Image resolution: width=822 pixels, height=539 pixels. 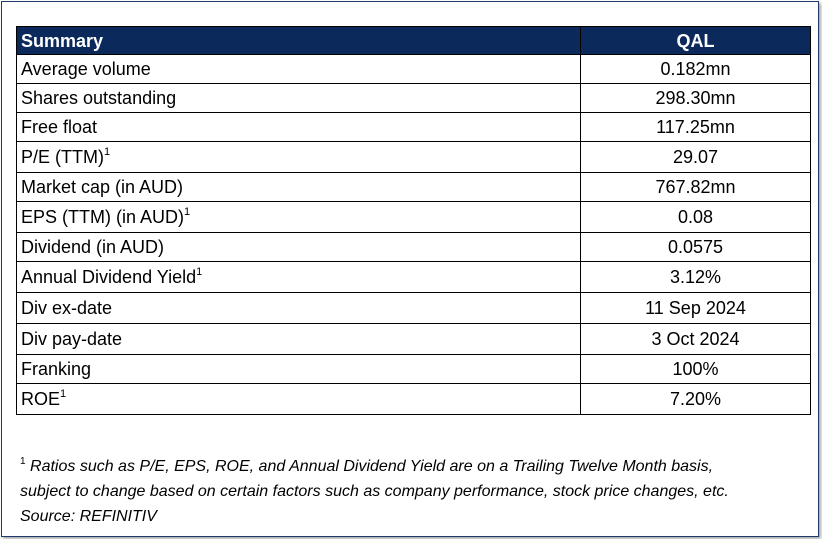 What do you see at coordinates (298, 217) in the screenshot?
I see `row-label: EPS (TTM) (in AUD)1` at bounding box center [298, 217].